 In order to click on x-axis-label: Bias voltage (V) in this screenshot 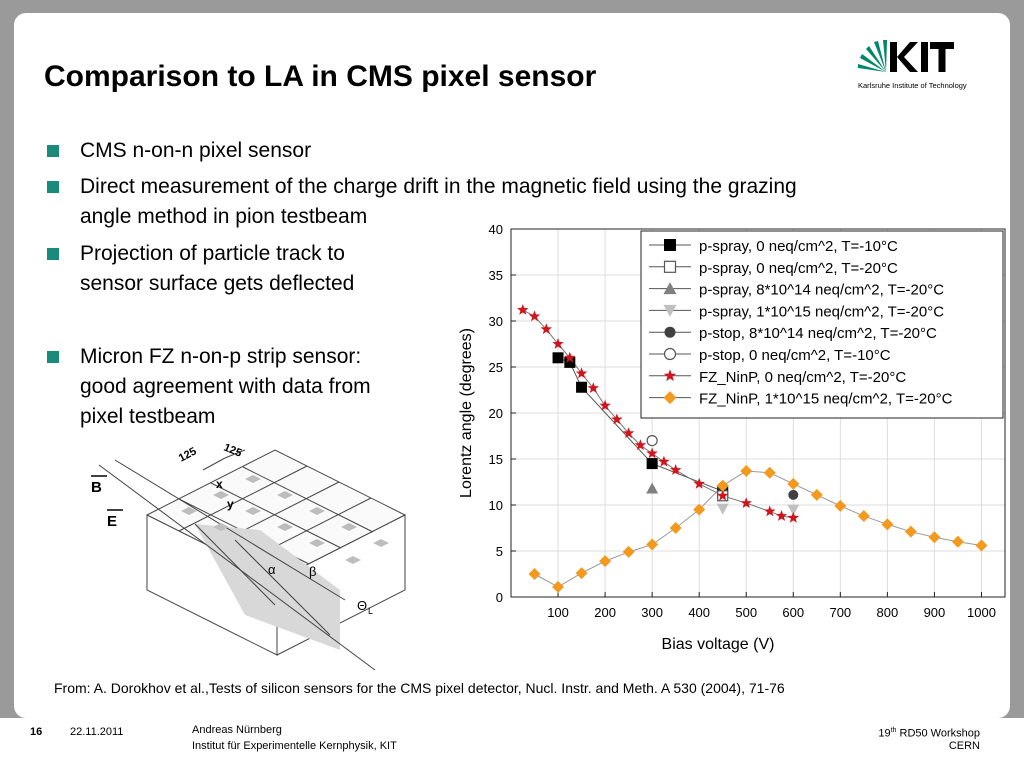, I will do `click(718, 644)`.